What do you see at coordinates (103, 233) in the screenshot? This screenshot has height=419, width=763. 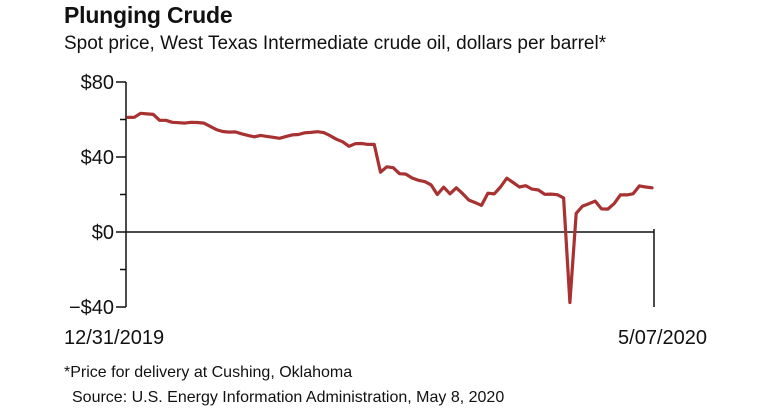 I see `y-tick-label: $0` at bounding box center [103, 233].